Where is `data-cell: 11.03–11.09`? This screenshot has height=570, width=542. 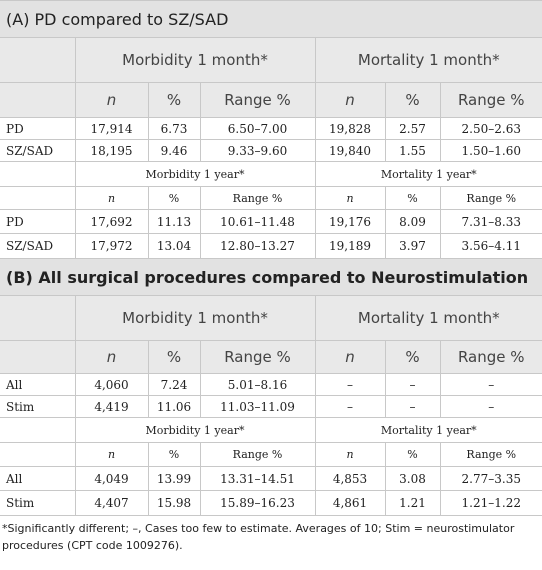 data-cell: 11.03–11.09 is located at coordinates (257, 406).